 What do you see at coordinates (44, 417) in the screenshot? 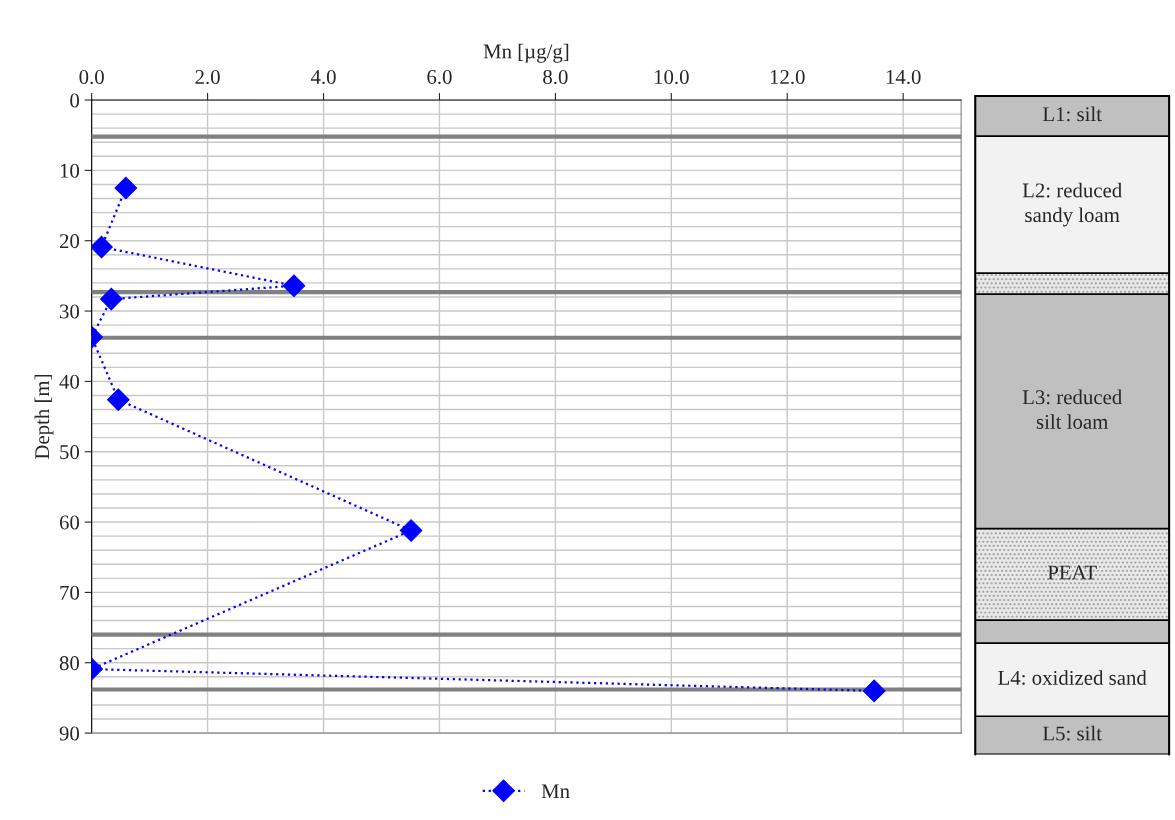
I see `y-axis-title: Depth [m]` at bounding box center [44, 417].